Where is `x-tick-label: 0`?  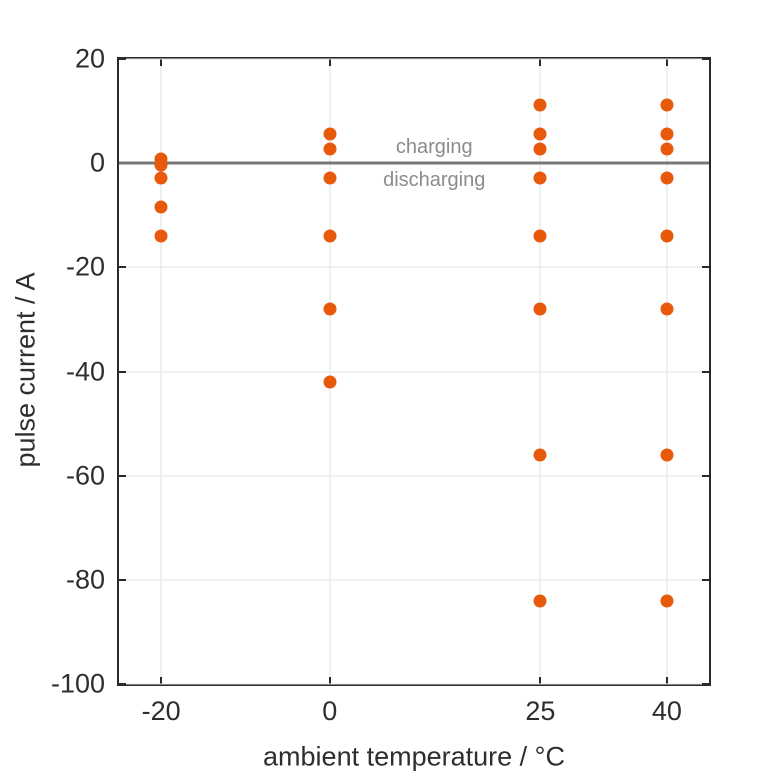
x-tick-label: 0 is located at coordinates (330, 711).